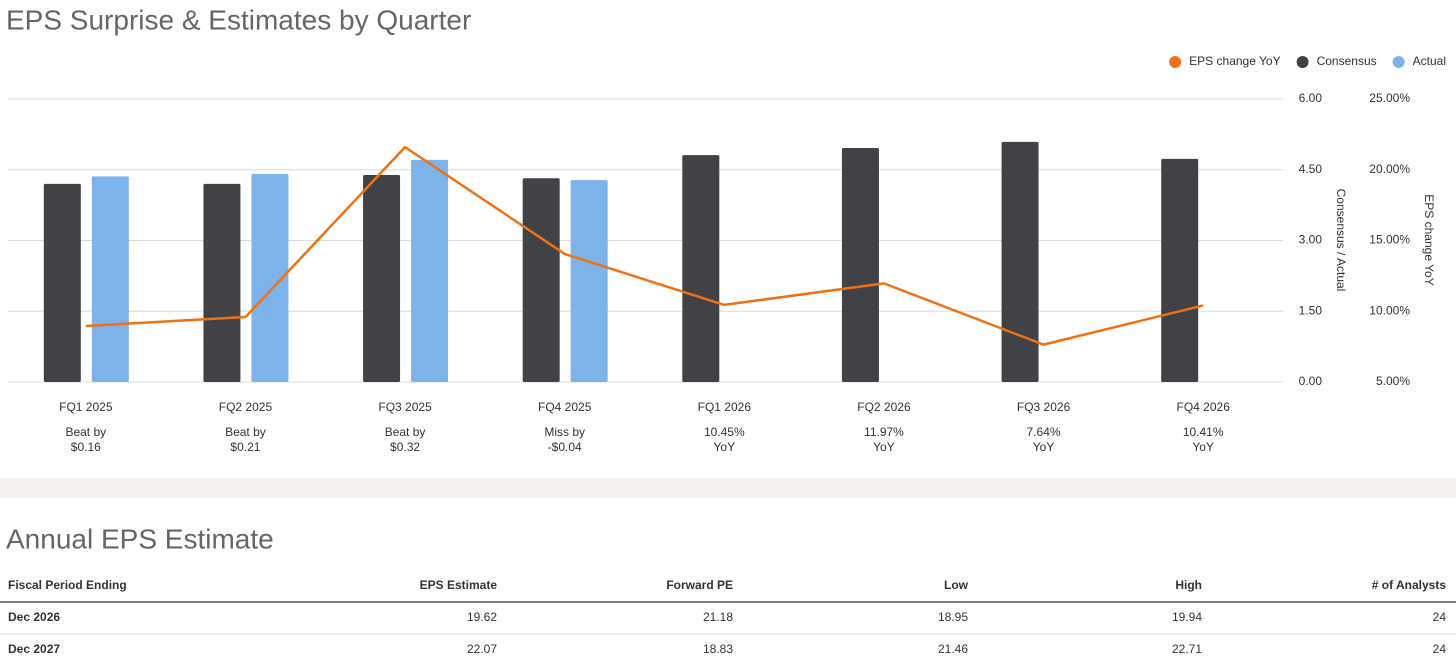  What do you see at coordinates (86, 407) in the screenshot?
I see `x-tick-label: FQ1 2025` at bounding box center [86, 407].